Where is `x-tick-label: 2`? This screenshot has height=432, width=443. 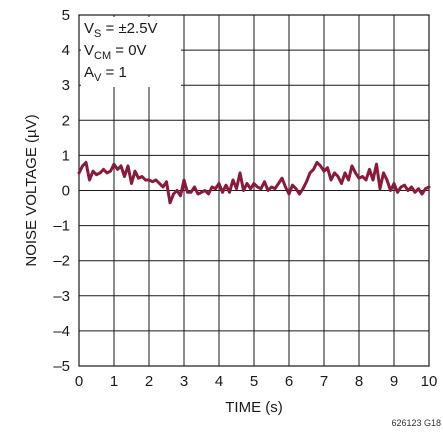 x-tick-label: 2 is located at coordinates (149, 381).